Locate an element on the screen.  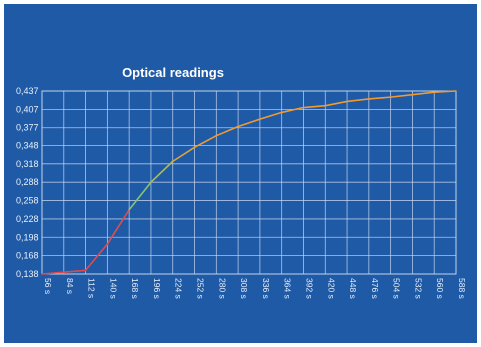
x-tick-label: 140 s is located at coordinates (113, 288).